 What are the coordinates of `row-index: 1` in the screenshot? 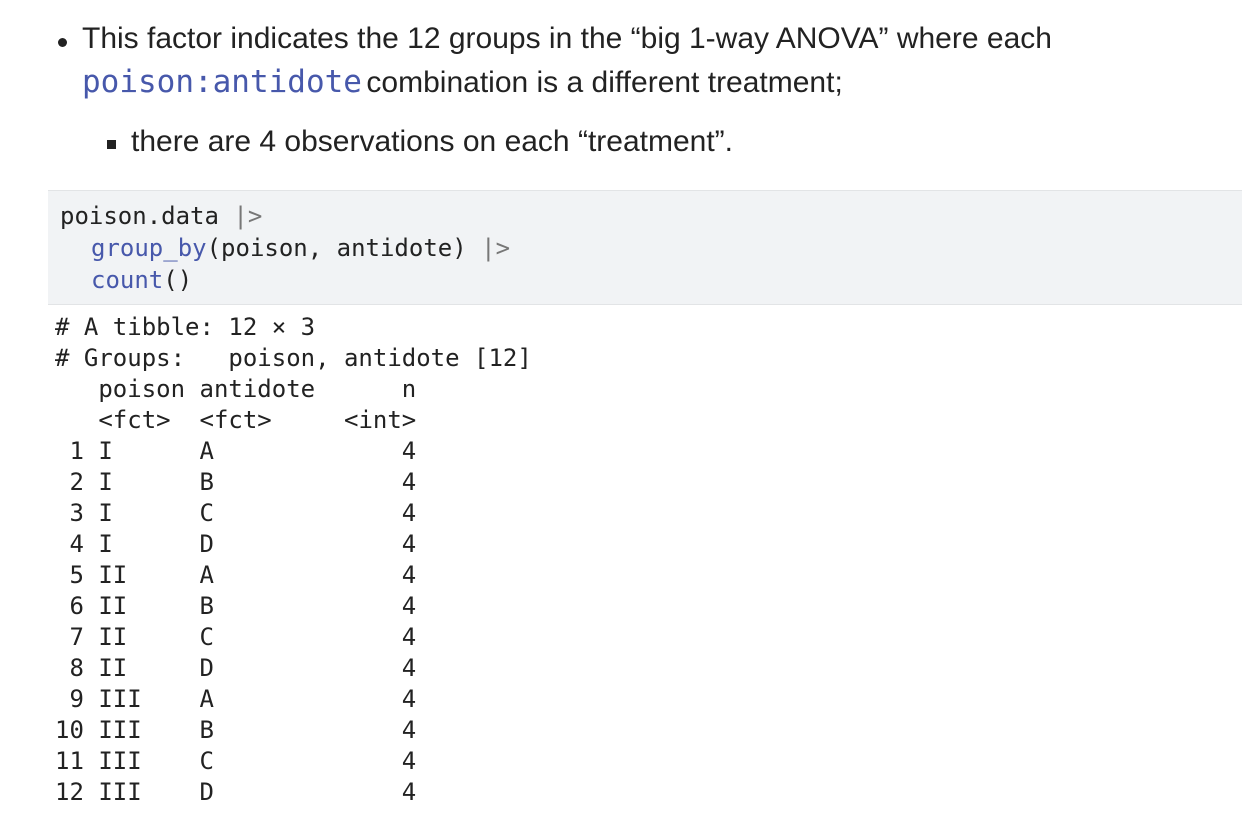 It's located at (76, 451).